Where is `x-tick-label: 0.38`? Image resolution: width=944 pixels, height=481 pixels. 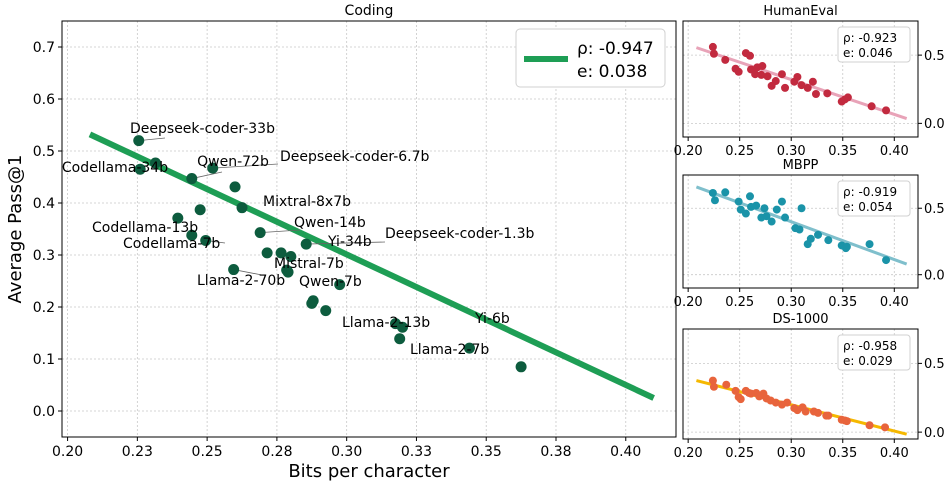 x-tick-label: 0.38 is located at coordinates (555, 452).